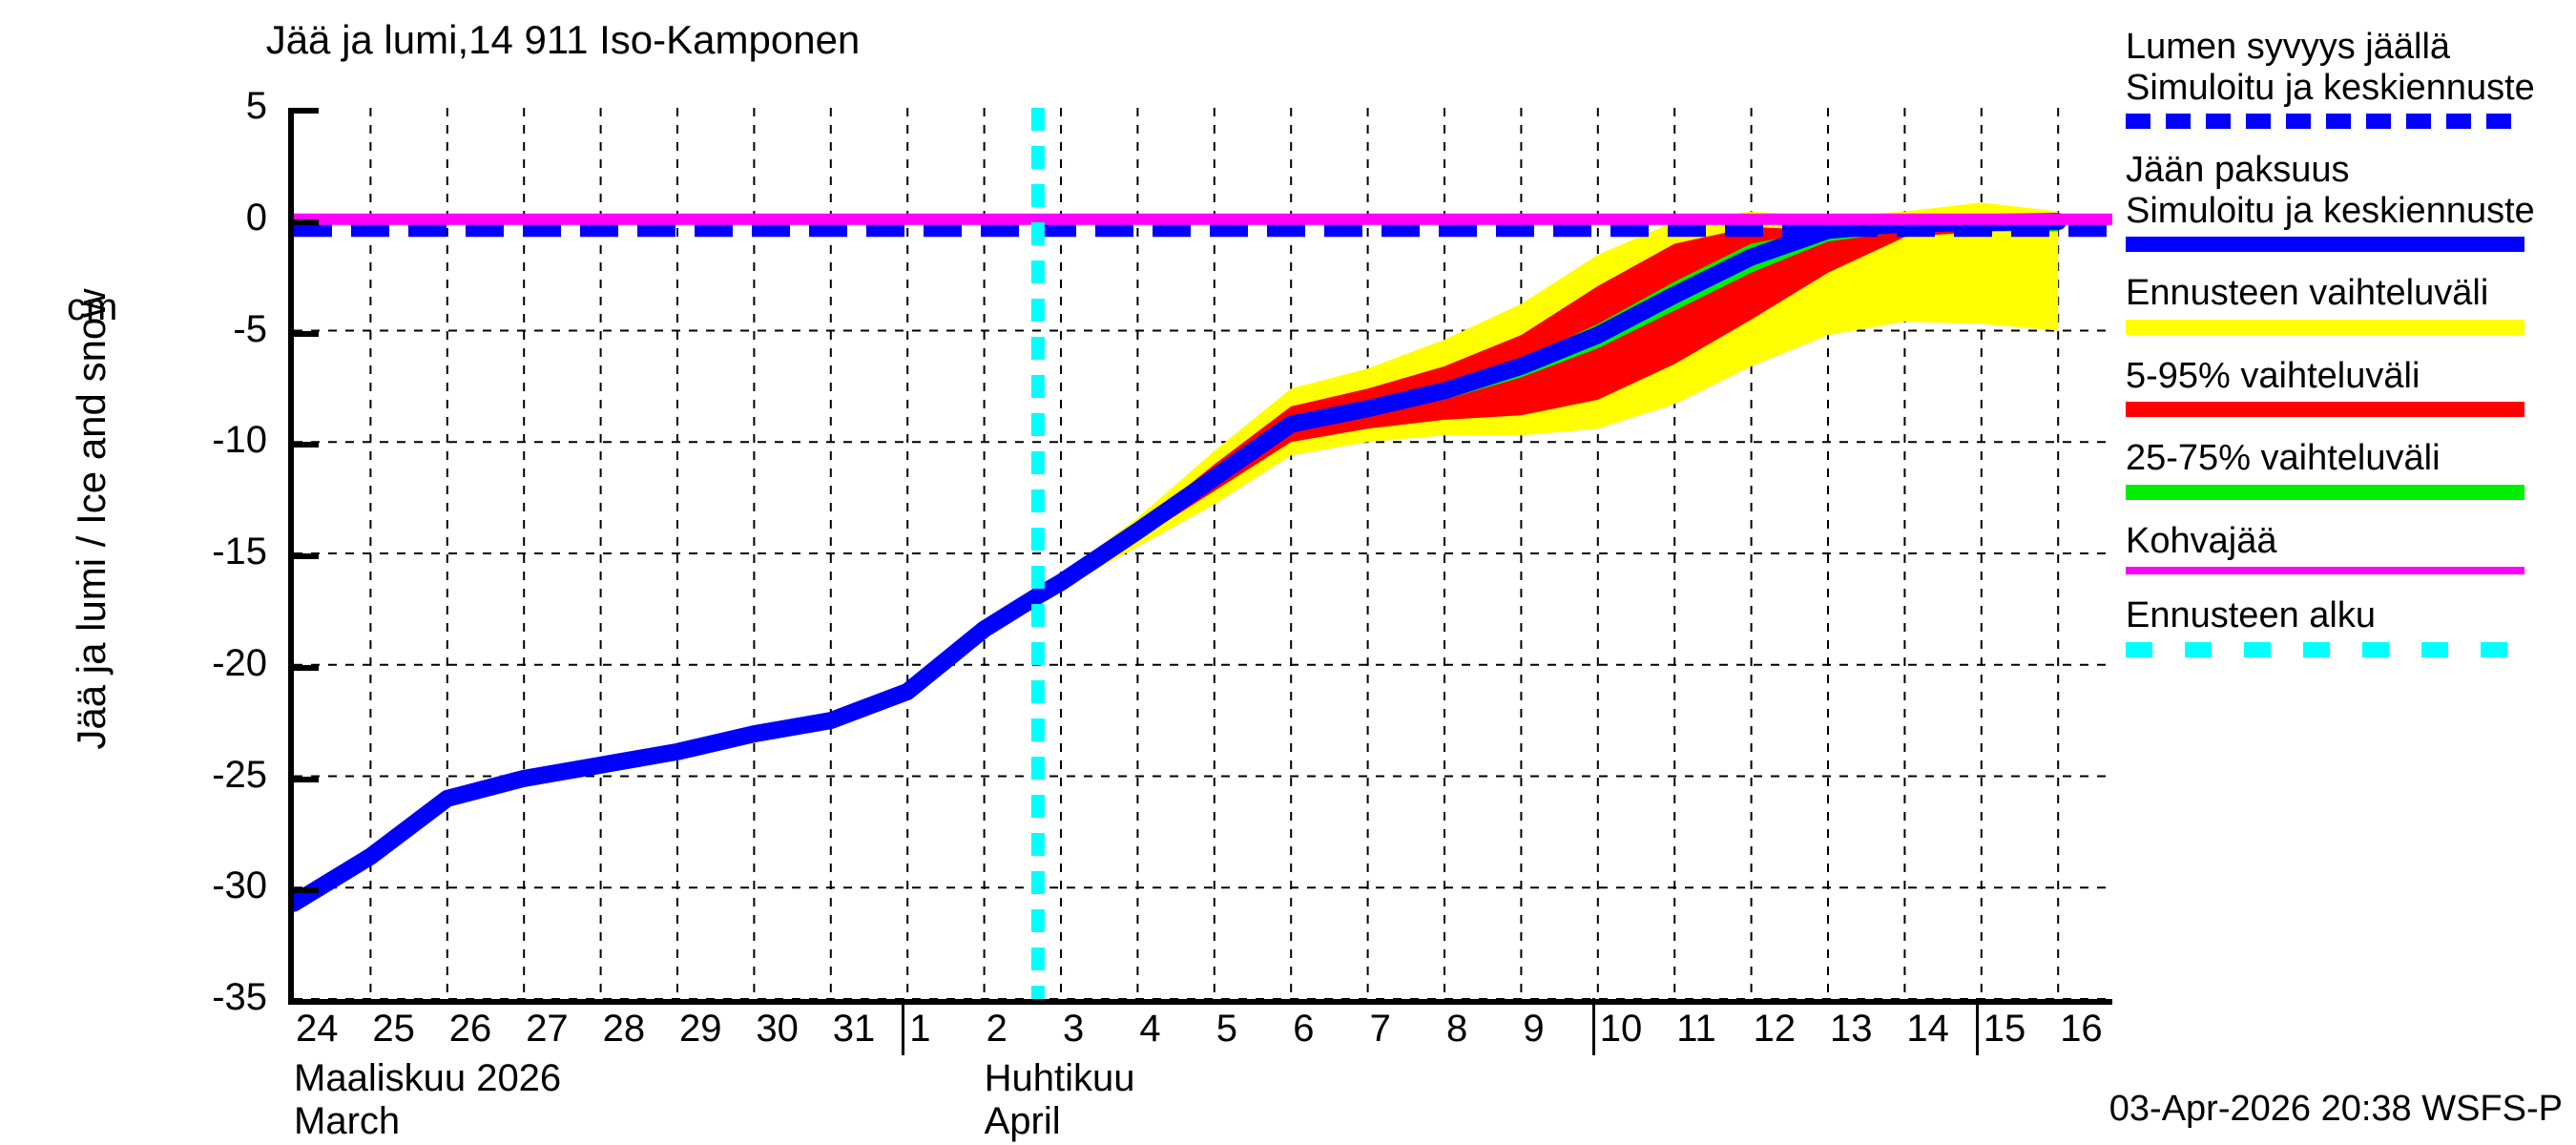 The width and height of the screenshot is (2576, 1145). I want to click on legend-item: Jään paksuus Simuloitu ja keskiennuste, so click(2345, 201).